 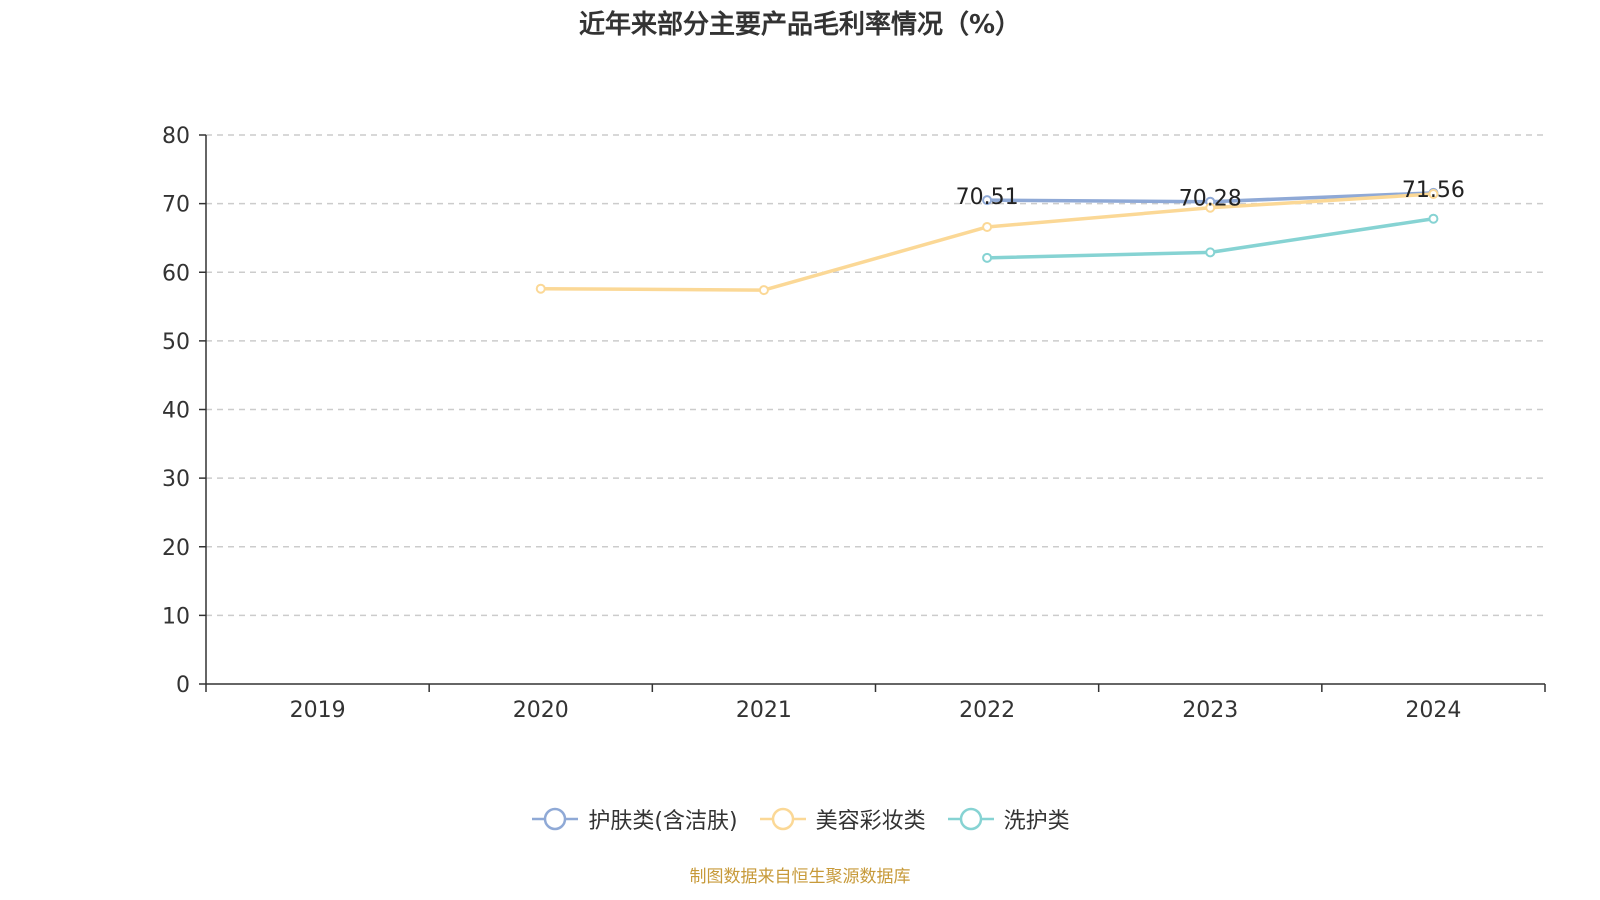 I want to click on legend-label: 美容彩妆类, so click(x=870, y=821).